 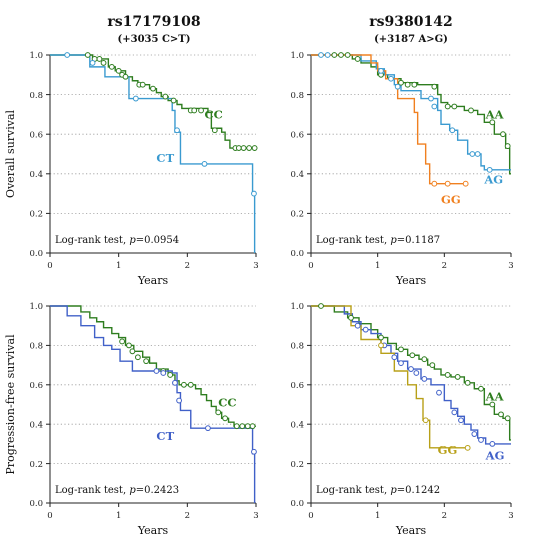 What do you see at coordinates (495, 397) in the screenshot?
I see `series-label-AA: AA` at bounding box center [495, 397].